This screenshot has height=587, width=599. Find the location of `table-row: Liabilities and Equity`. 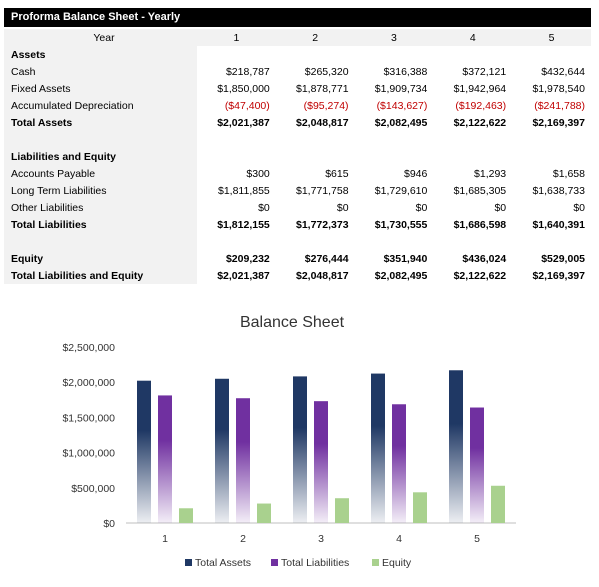

table-row: Liabilities and Equity is located at coordinates (297, 156).